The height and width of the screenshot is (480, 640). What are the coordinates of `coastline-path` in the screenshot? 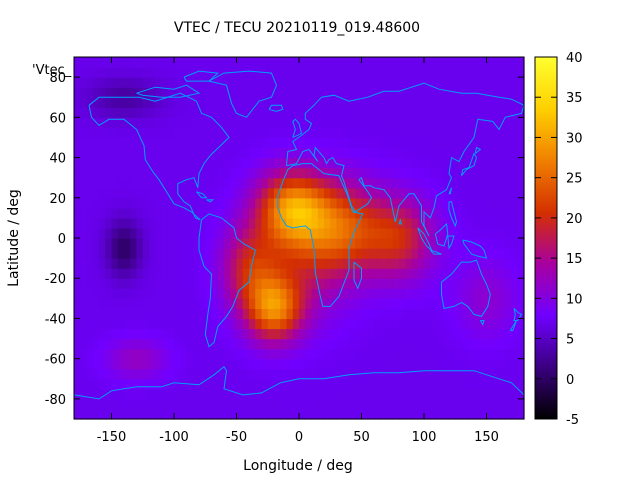 It's located at (475, 249).